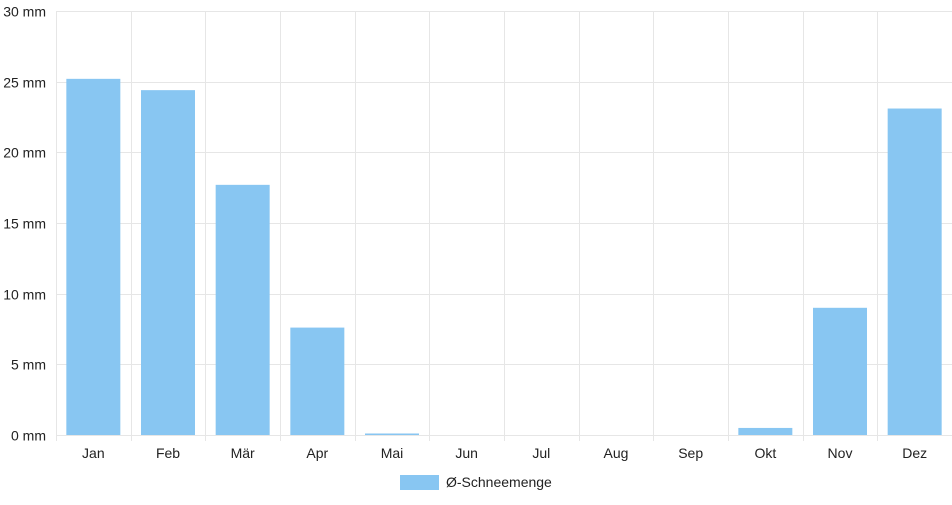 This screenshot has height=505, width=952. Describe the element at coordinates (28, 436) in the screenshot. I see `y-tick-label: 0 mm` at that location.